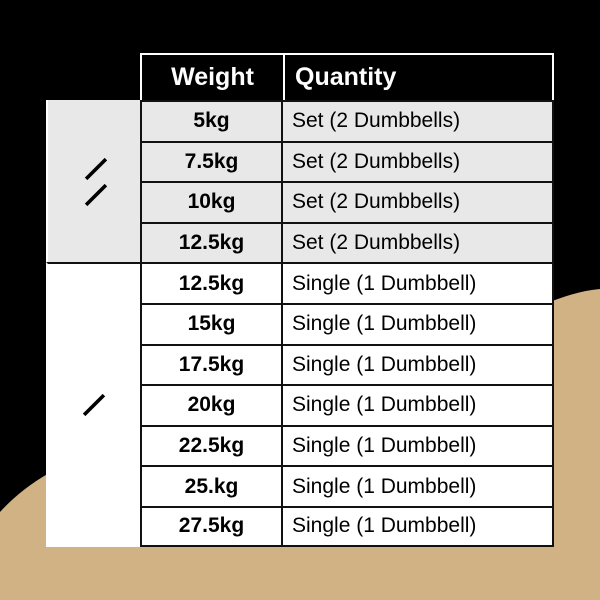 The width and height of the screenshot is (600, 600). What do you see at coordinates (418, 76) in the screenshot?
I see `header-quantity: Quantity` at bounding box center [418, 76].